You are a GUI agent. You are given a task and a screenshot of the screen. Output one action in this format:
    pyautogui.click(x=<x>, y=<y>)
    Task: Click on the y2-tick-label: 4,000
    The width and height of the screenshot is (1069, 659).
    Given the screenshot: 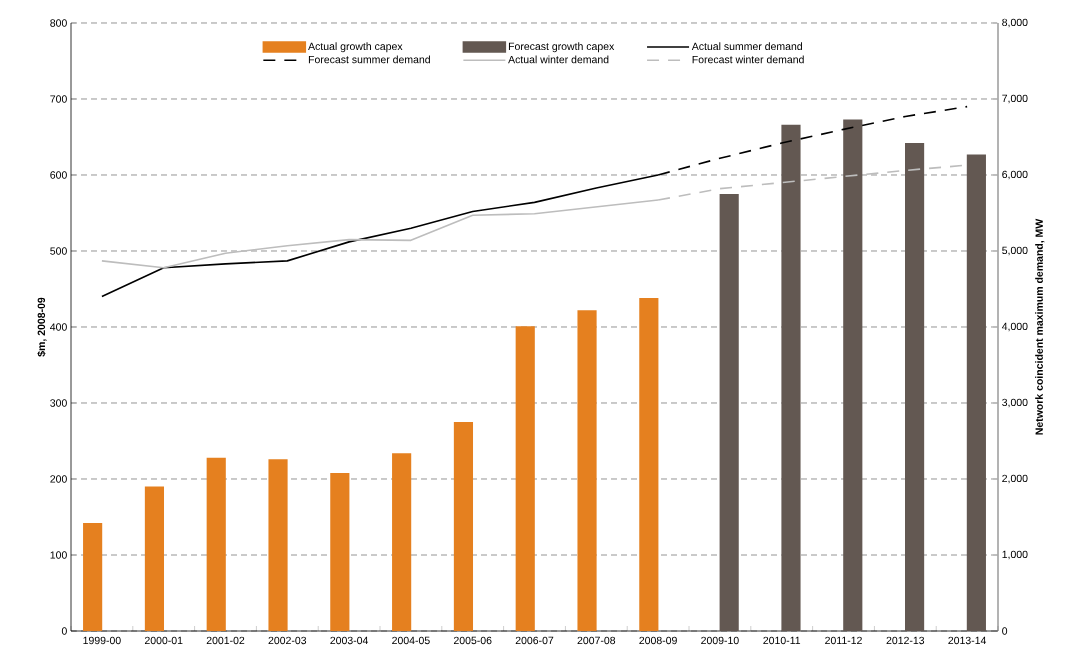 What is the action you would take?
    pyautogui.click(x=1014, y=327)
    